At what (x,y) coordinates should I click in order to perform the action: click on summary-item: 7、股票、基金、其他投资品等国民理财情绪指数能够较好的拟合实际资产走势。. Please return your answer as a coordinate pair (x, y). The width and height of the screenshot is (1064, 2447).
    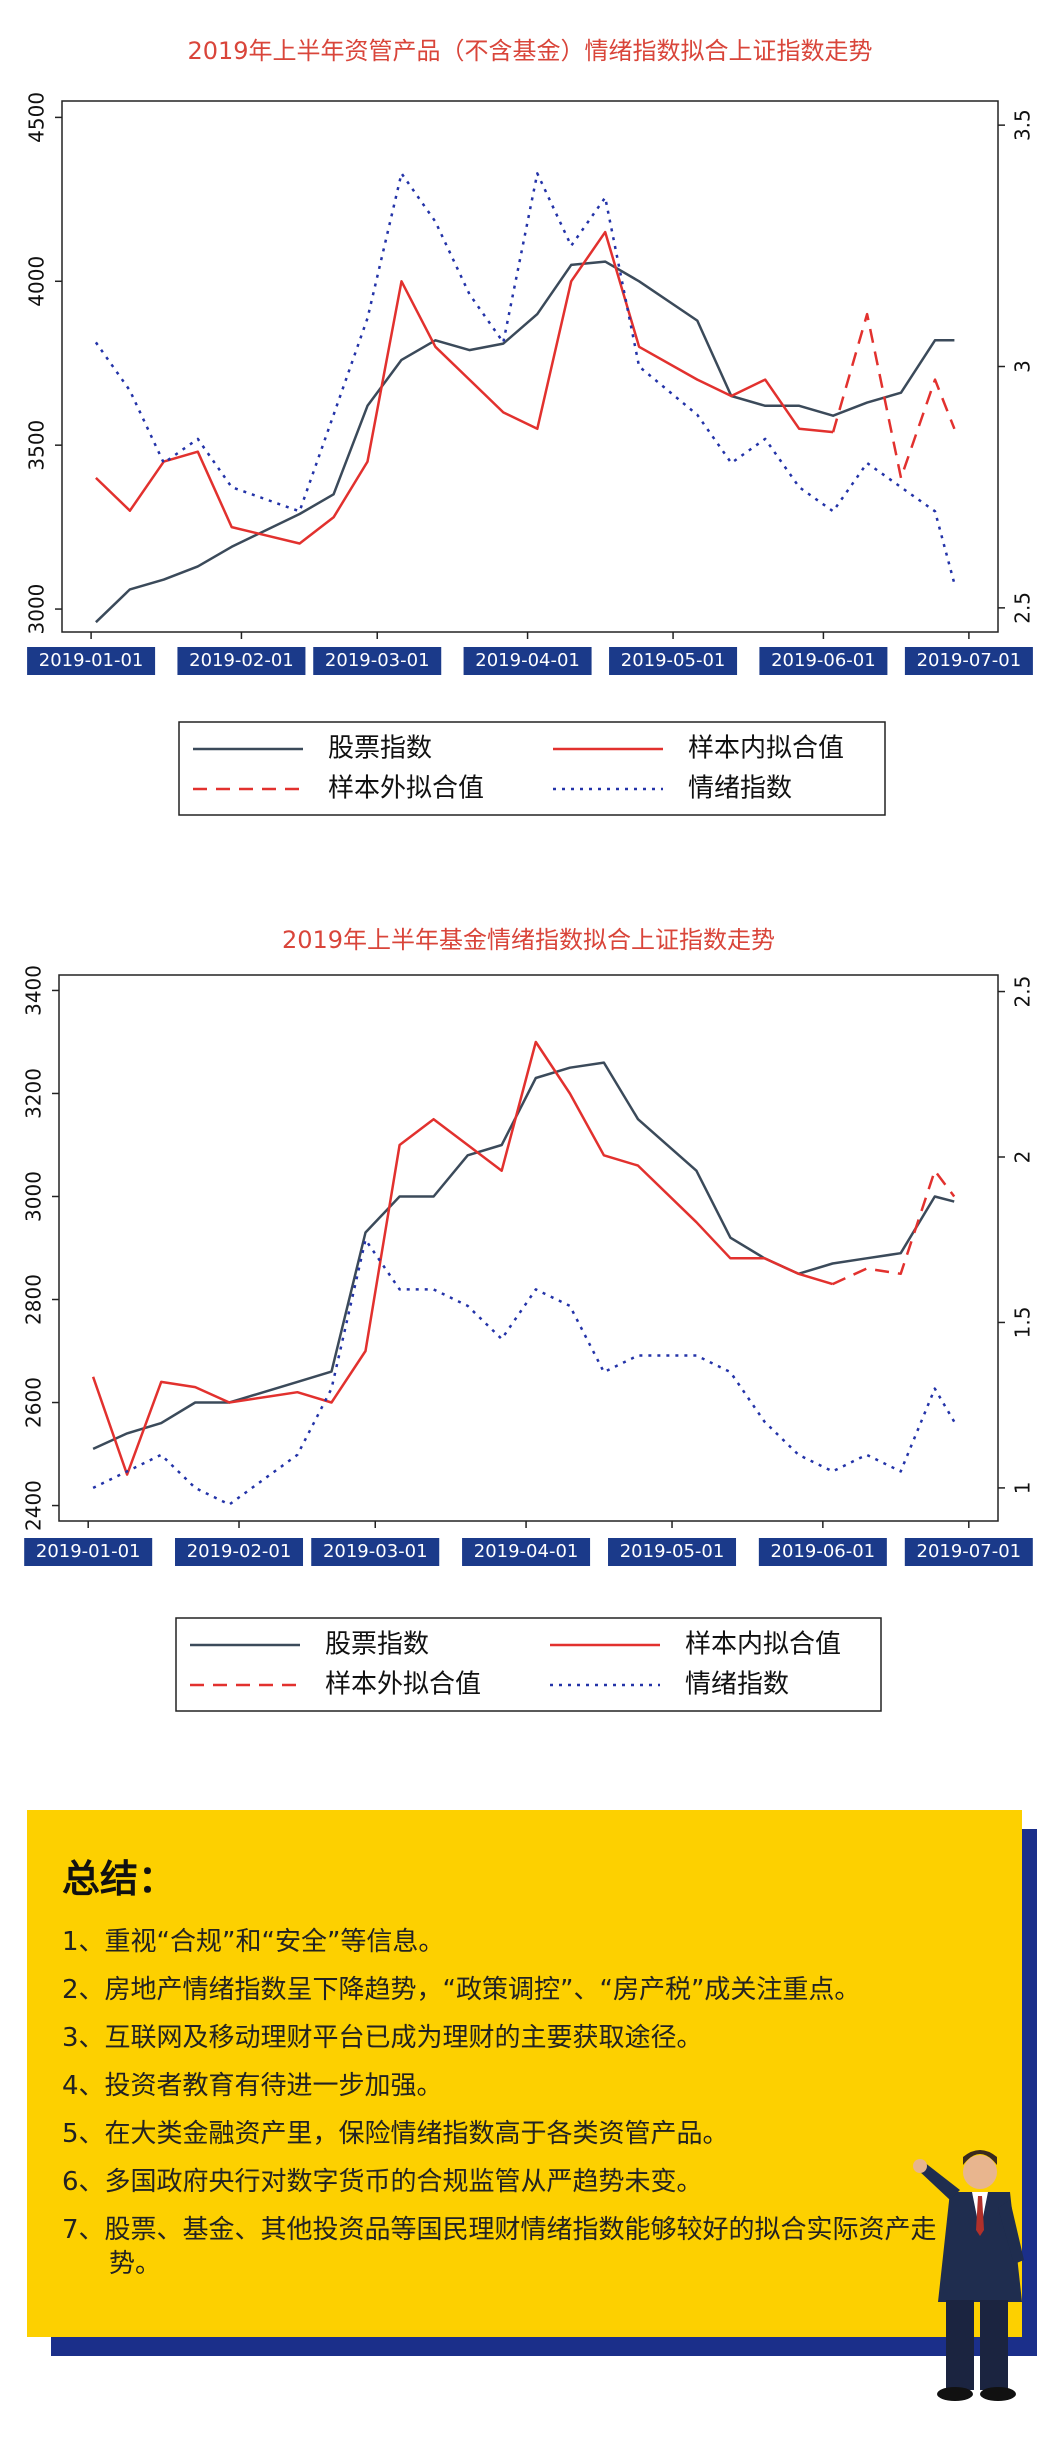
    Looking at the image, I should click on (499, 2247).